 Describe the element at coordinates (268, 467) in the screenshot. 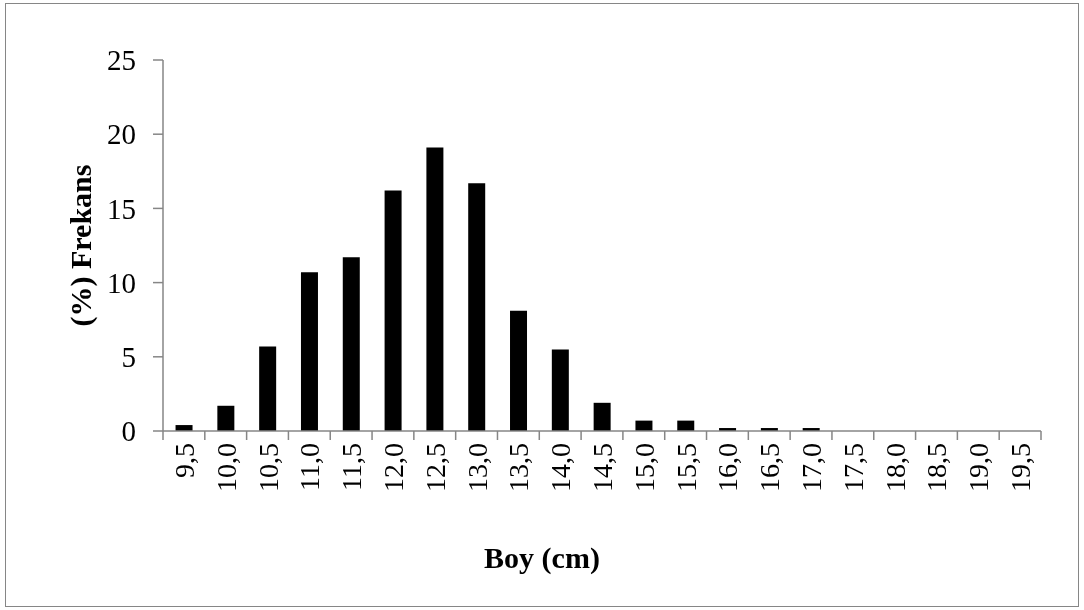

I see `x-tick-label: 10,5` at that location.